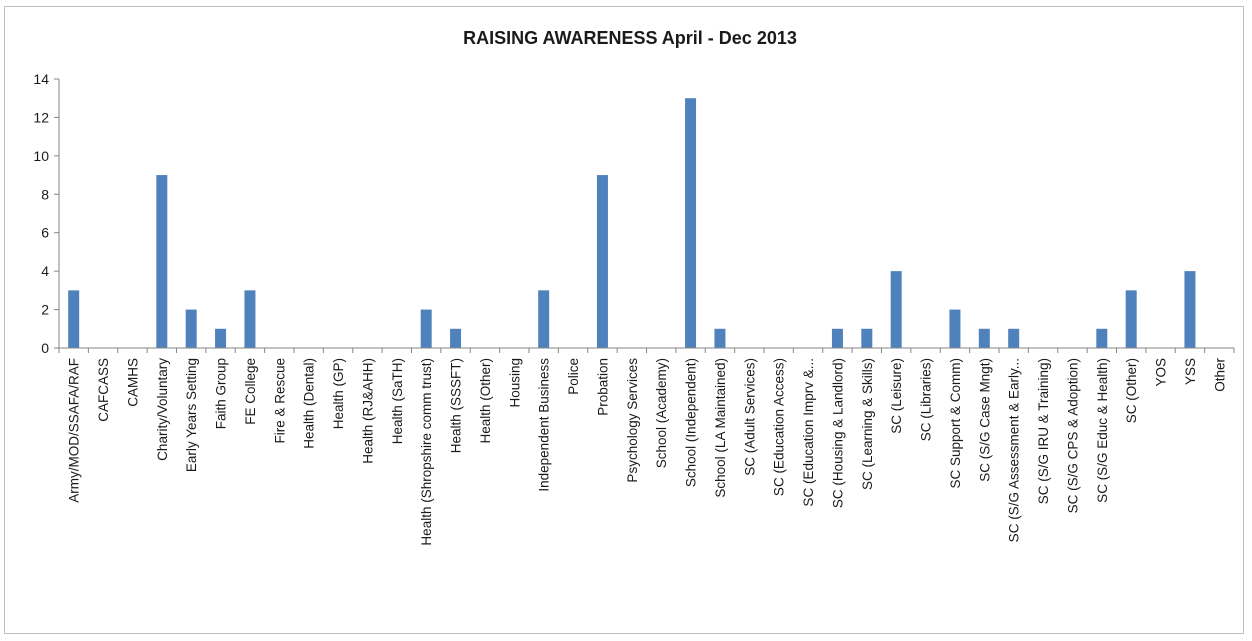  What do you see at coordinates (103, 390) in the screenshot?
I see `x-tick-label: CAFCASS` at bounding box center [103, 390].